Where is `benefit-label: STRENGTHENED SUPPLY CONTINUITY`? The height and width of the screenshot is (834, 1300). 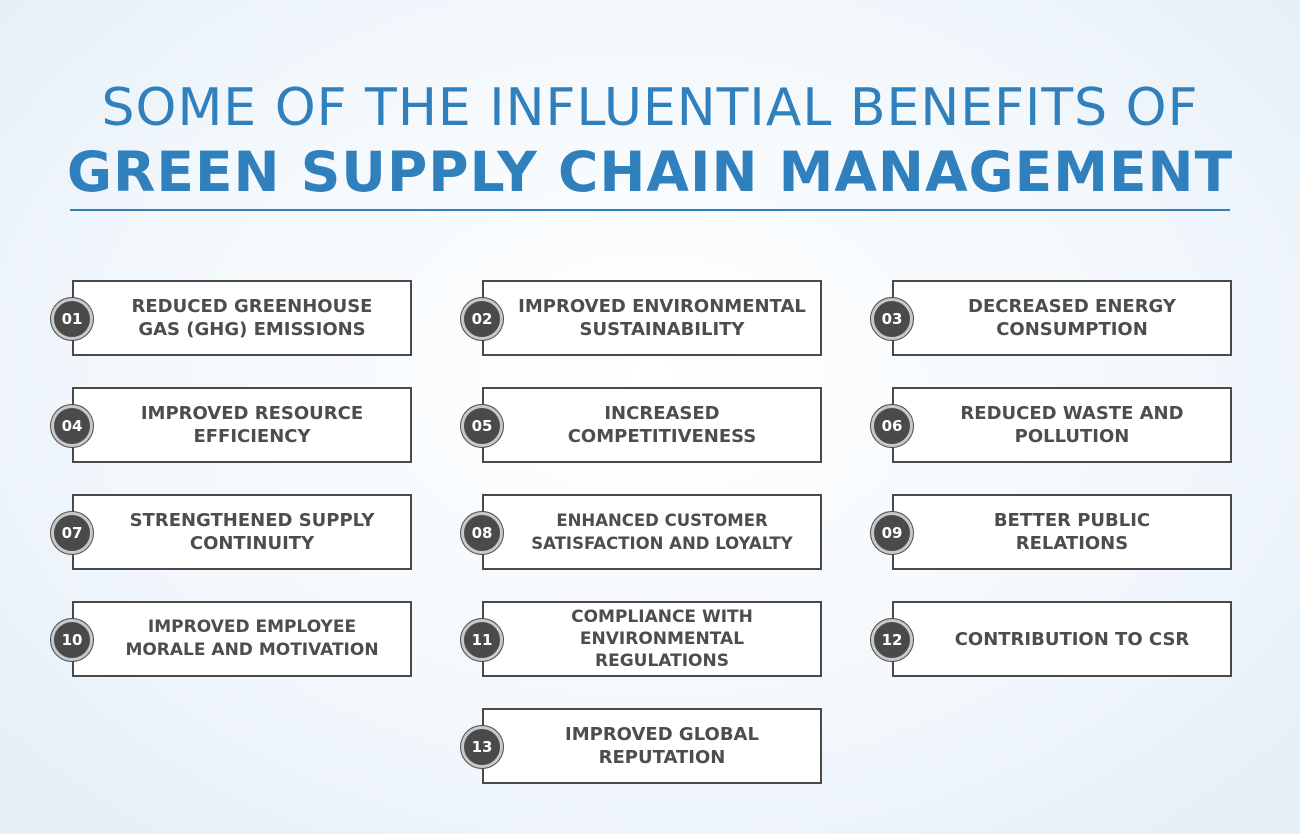
benefit-label: STRENGTHENED SUPPLY CONTINUITY is located at coordinates (252, 532).